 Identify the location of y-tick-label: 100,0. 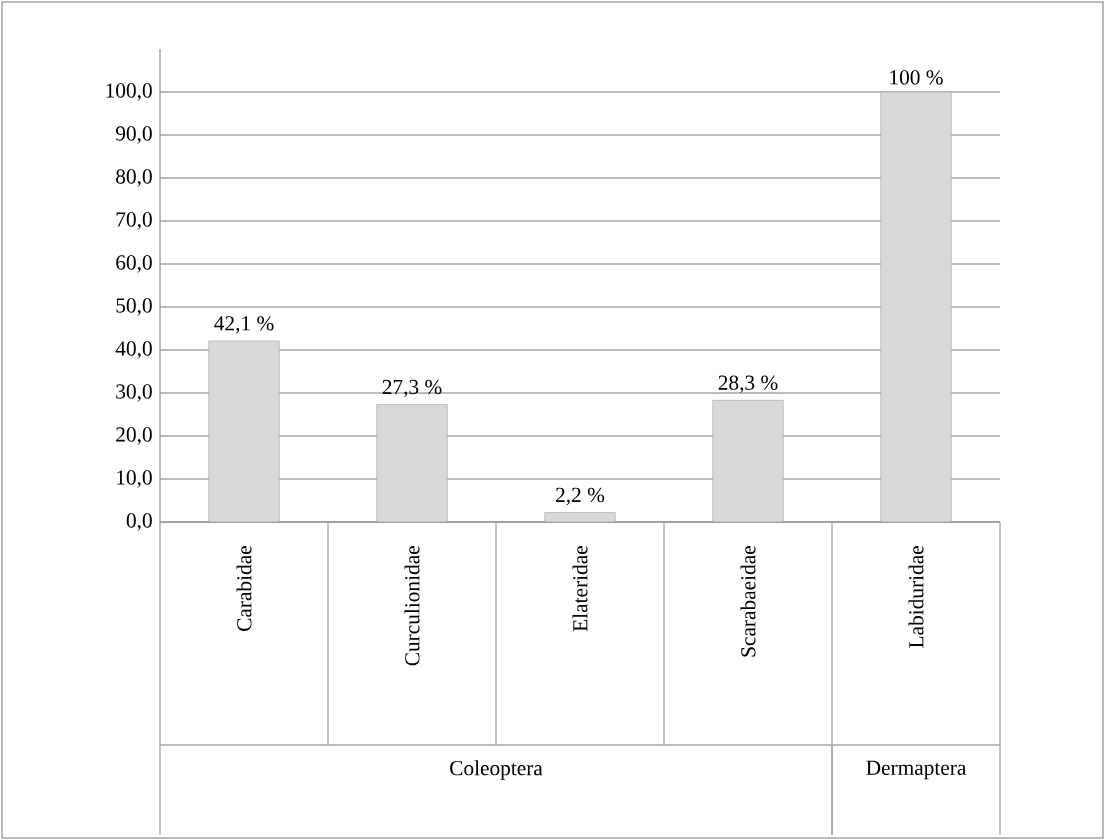
(129, 92).